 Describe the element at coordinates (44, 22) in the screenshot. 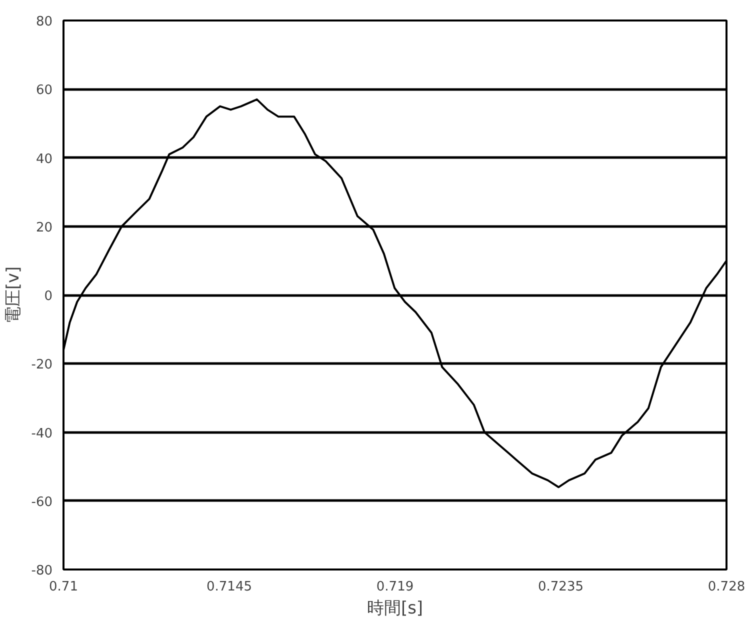

I see `y-tick-label: 80` at that location.